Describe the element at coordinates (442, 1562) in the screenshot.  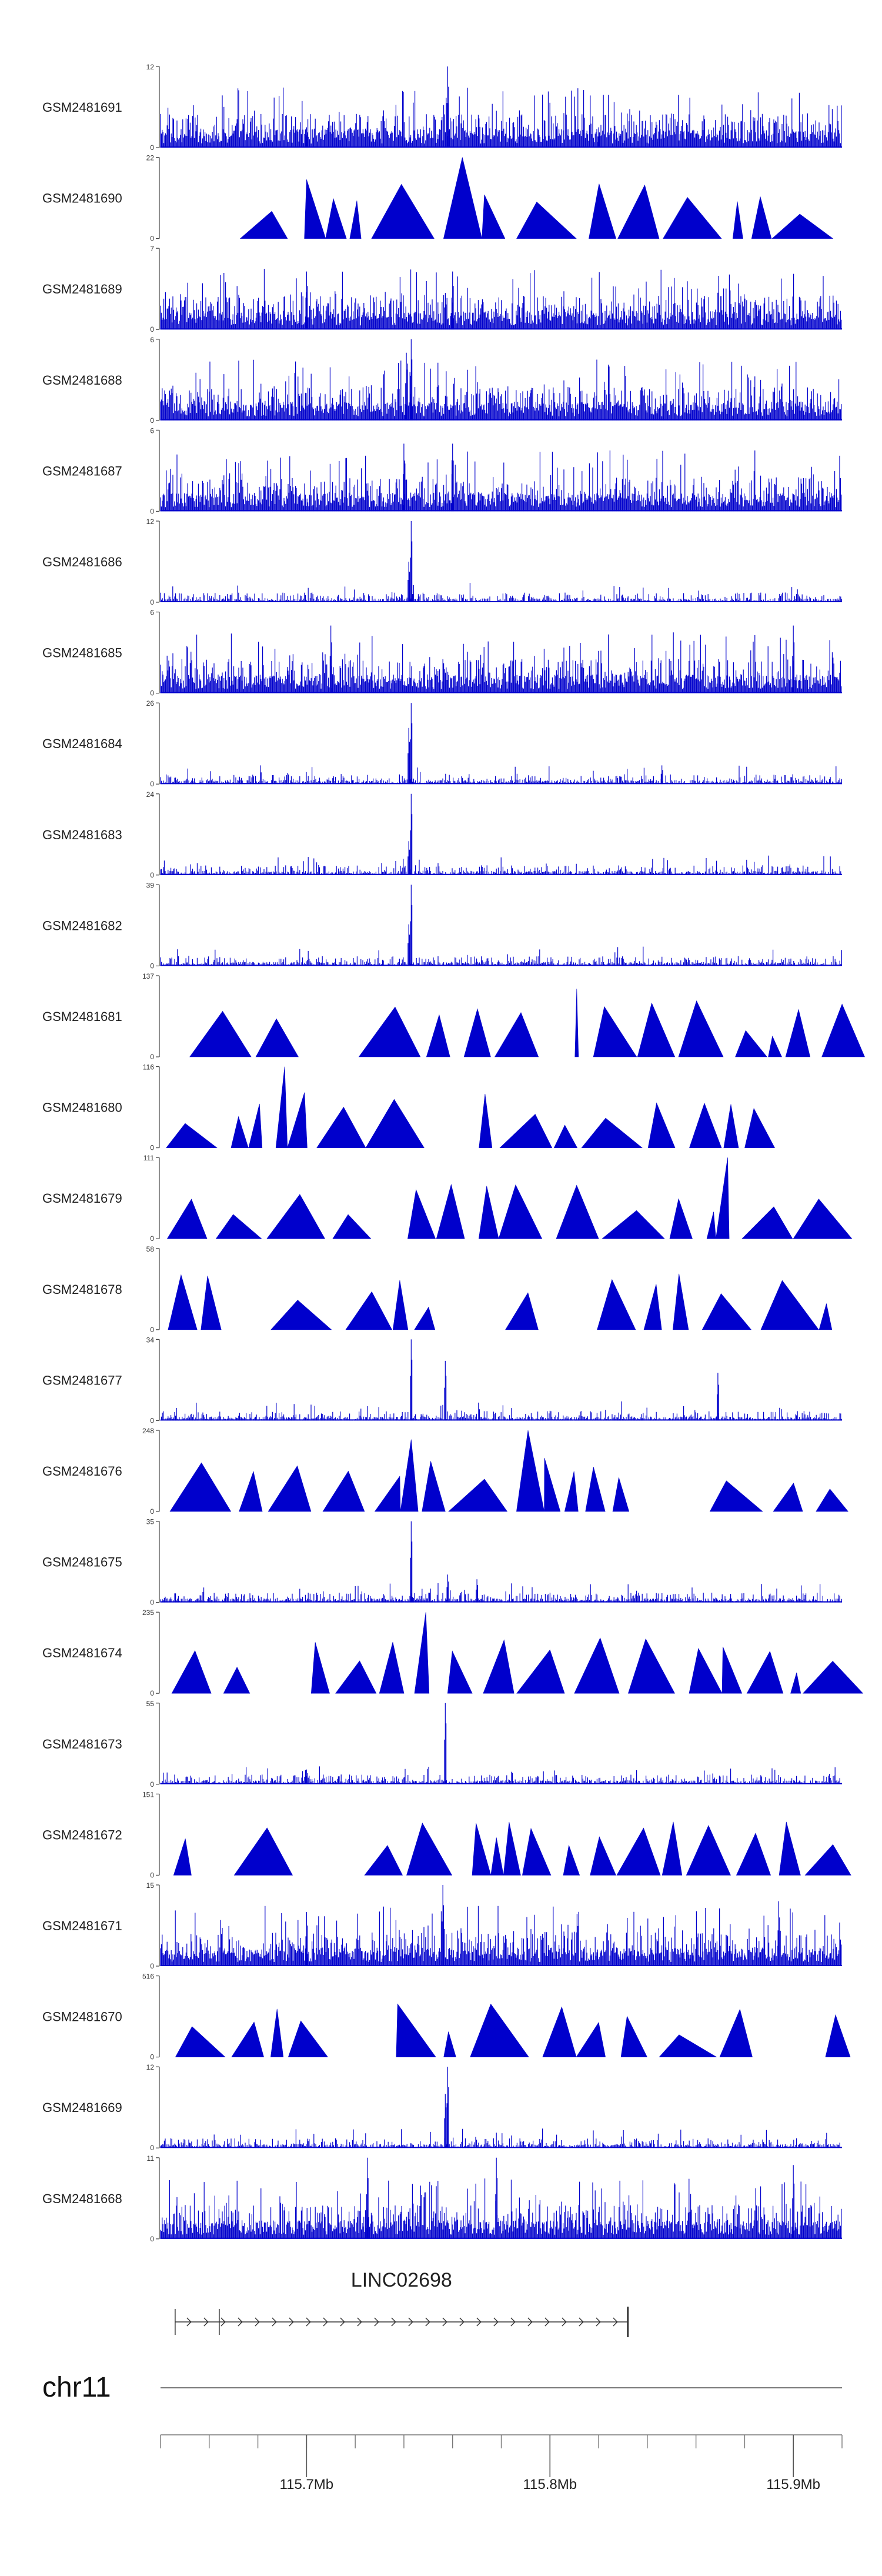
I see `track-GSM2481675: GSM2481675 35 0` at that location.